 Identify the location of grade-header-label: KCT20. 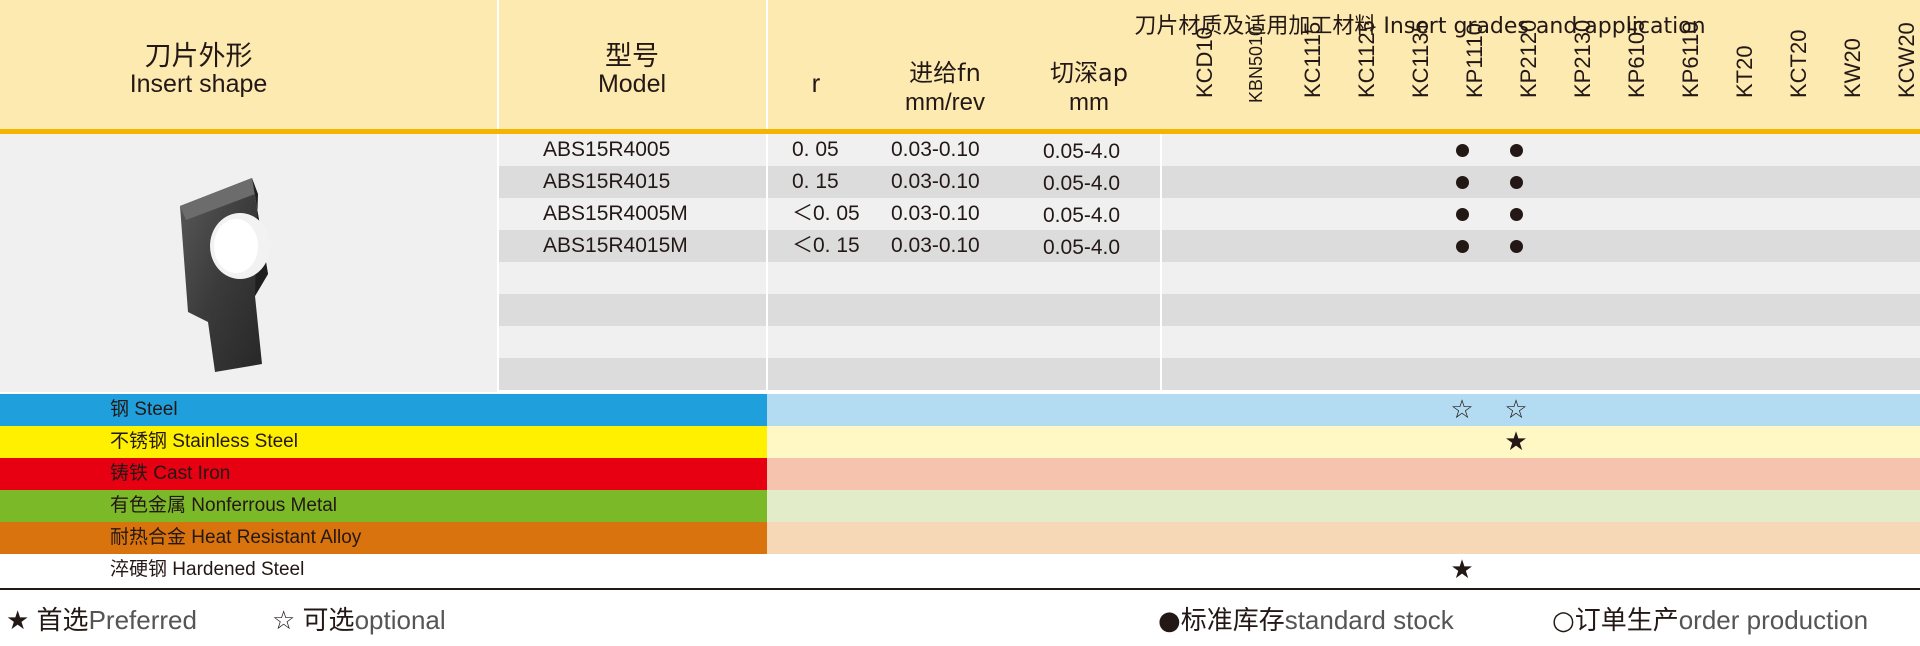
(1798, 63).